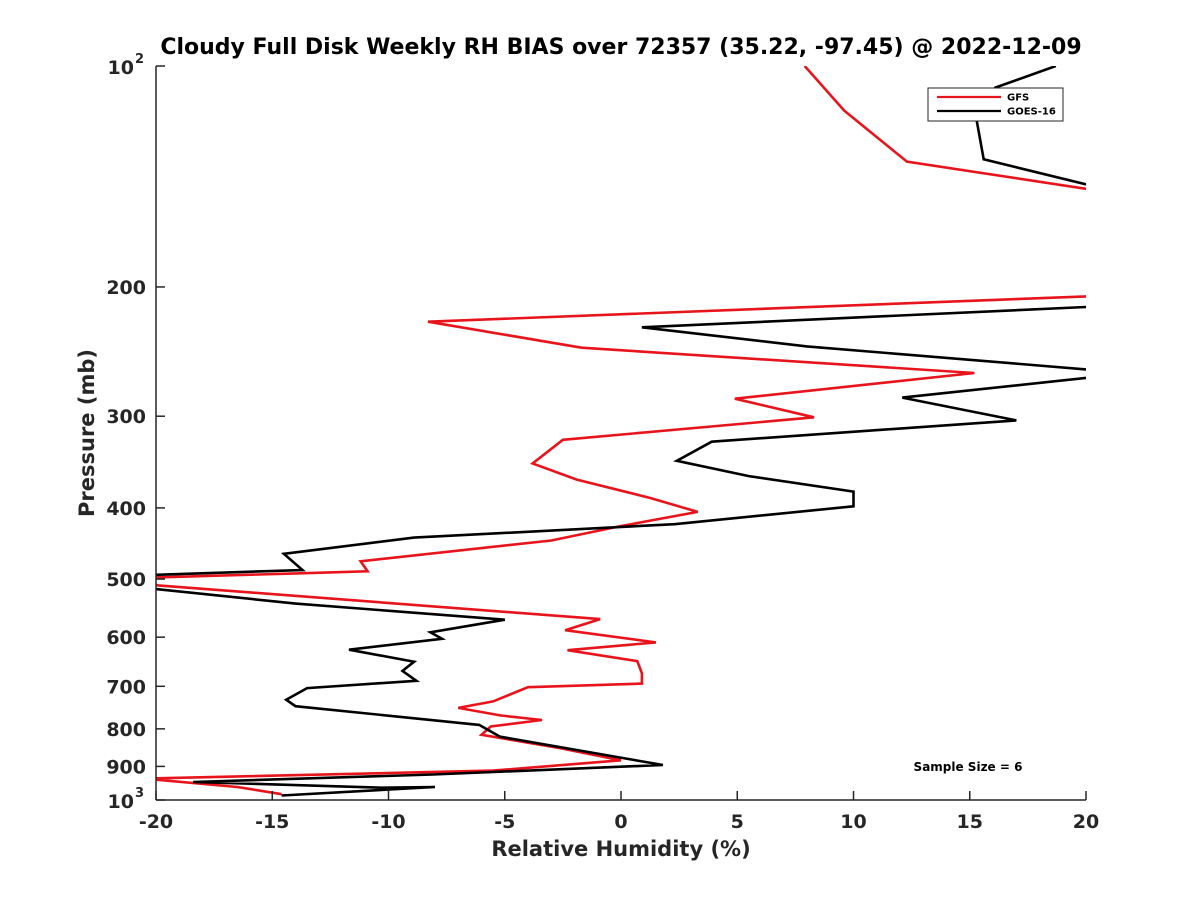 The height and width of the screenshot is (900, 1200). I want to click on y-tick-label: 800, so click(126, 730).